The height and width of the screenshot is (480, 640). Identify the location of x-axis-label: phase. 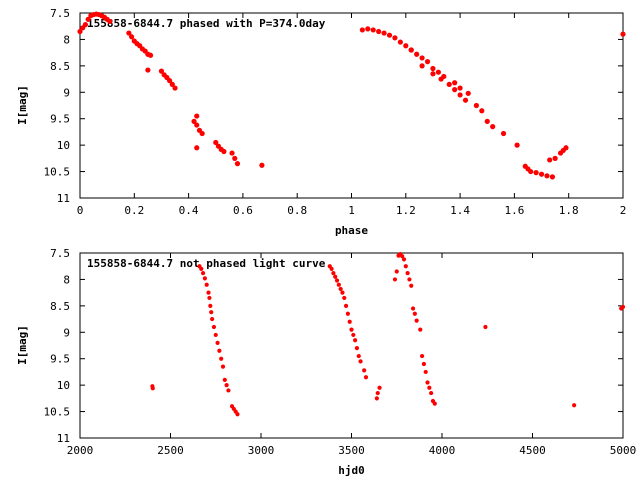
(351, 230).